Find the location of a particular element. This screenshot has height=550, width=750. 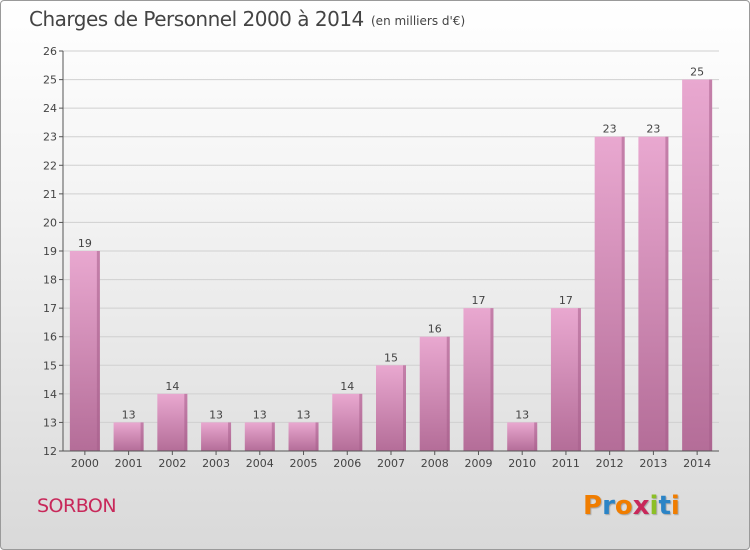

x-tick-label: 2005 is located at coordinates (304, 463).